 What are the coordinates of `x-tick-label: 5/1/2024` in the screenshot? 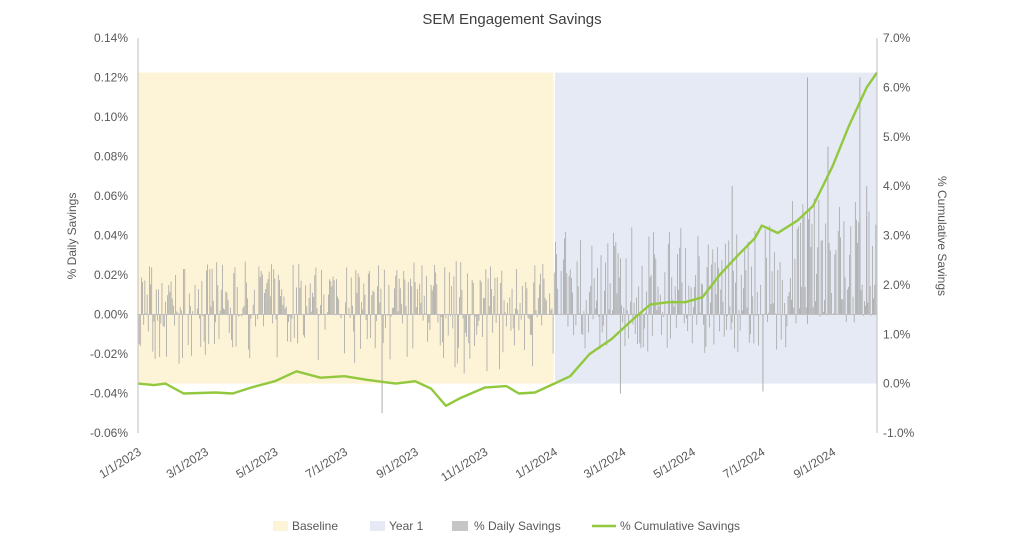 It's located at (674, 463).